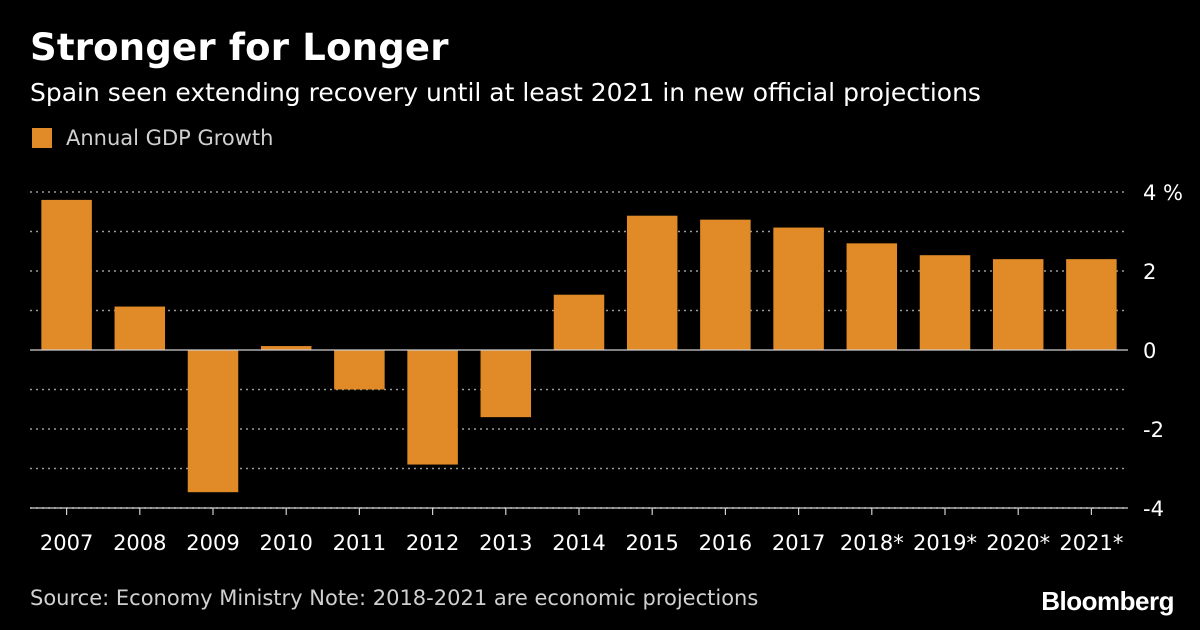 The width and height of the screenshot is (1200, 630). Describe the element at coordinates (505, 543) in the screenshot. I see `x-tick-label: 2013` at that location.